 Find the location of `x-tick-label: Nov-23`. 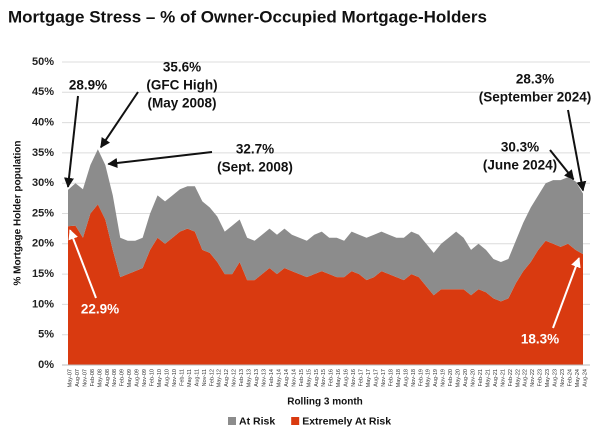

x-tick-label: Nov-23 is located at coordinates (563, 378).